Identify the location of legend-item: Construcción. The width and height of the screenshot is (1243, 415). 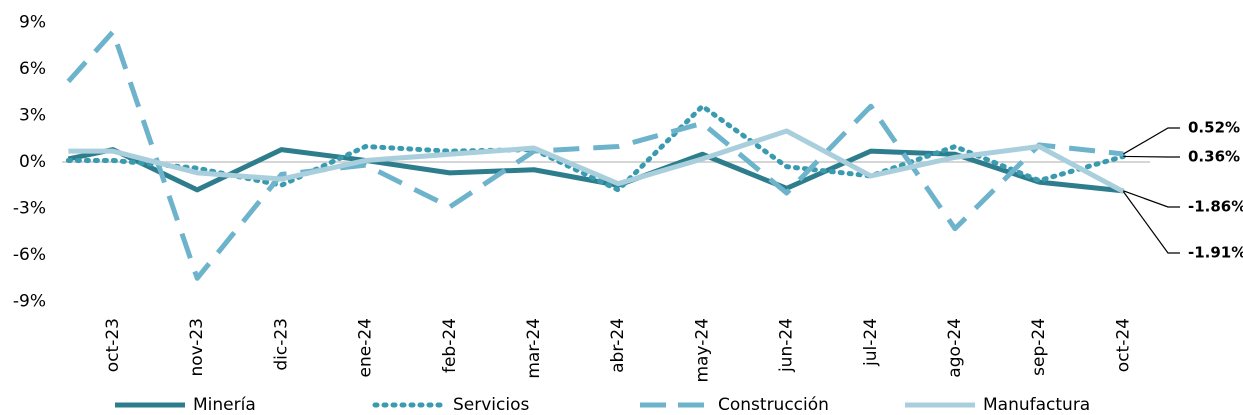
(734, 405).